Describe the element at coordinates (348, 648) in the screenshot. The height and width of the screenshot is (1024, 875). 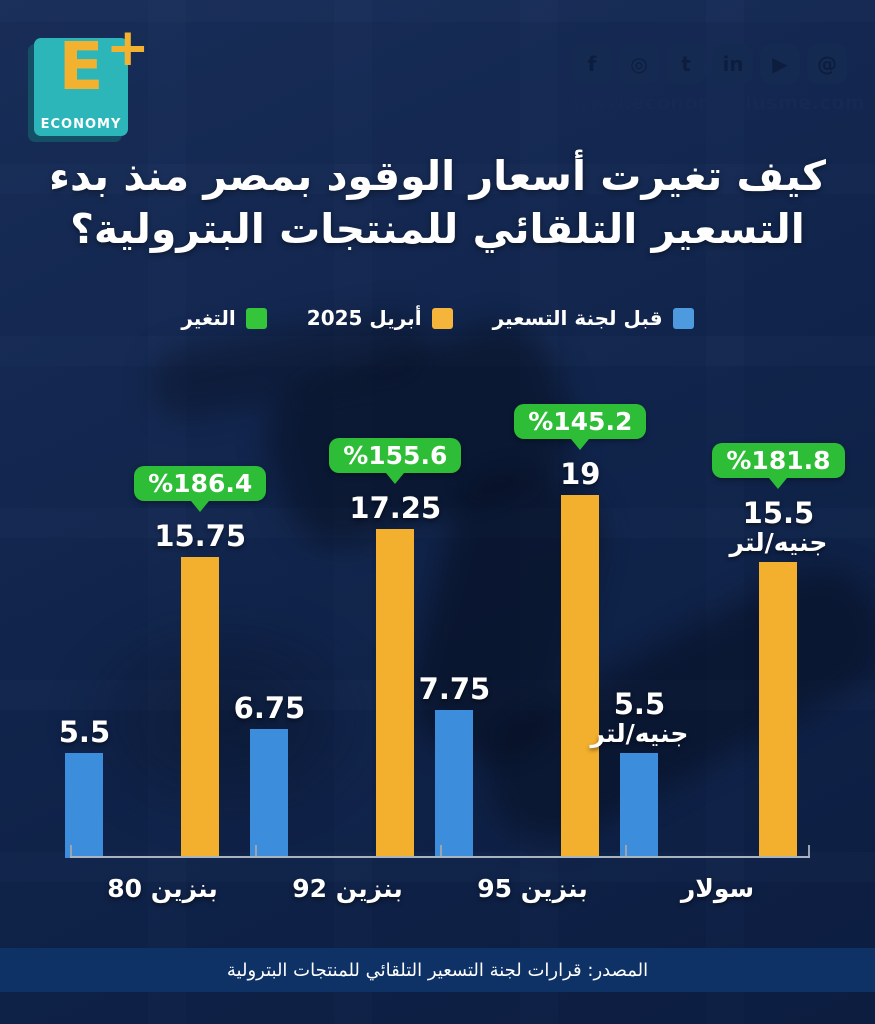
I see `bar-group-benzene-92: 6.75 %155.6 17.25` at that location.